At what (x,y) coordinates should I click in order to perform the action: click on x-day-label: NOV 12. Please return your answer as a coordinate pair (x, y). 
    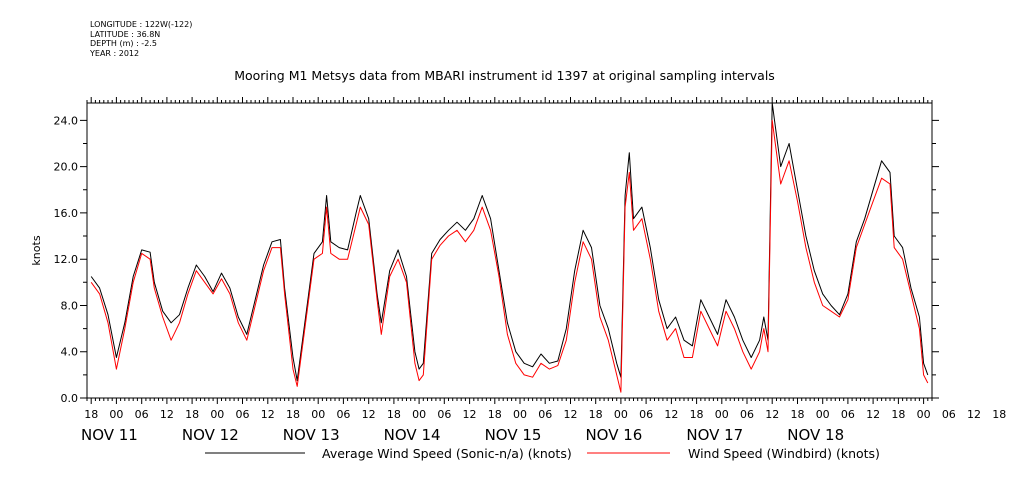
    Looking at the image, I should click on (210, 435).